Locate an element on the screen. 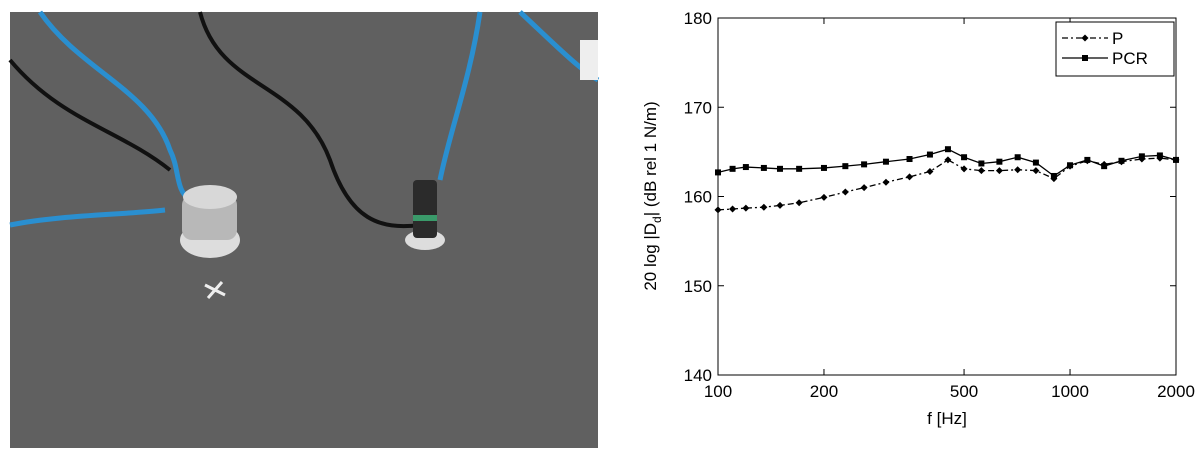  x-tick-label: 200 is located at coordinates (824, 391).